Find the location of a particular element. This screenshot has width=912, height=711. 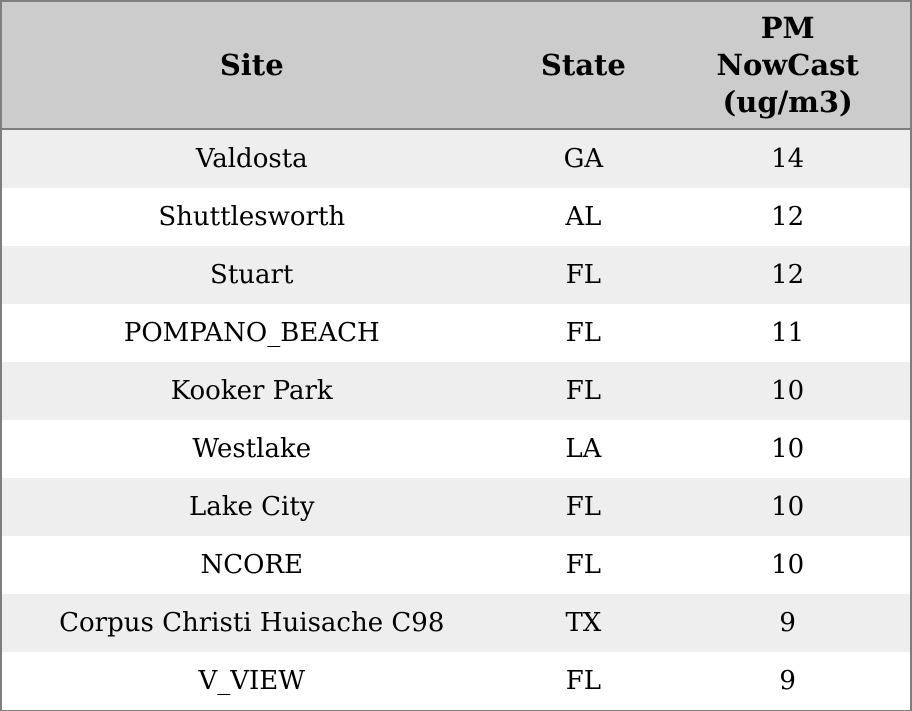

table-row: POMPANO_BEACH FL 11 is located at coordinates (456, 333).